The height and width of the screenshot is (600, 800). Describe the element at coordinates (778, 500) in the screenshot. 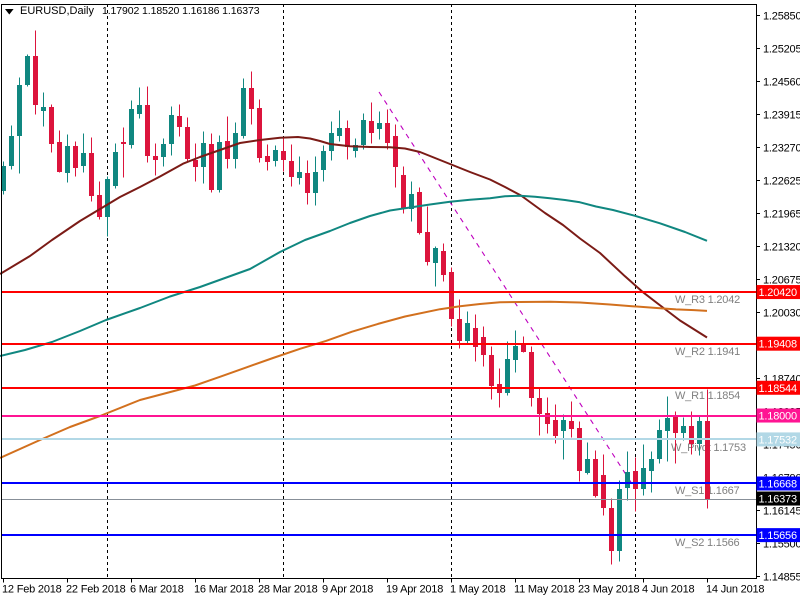

I see `price-tag-text: 1.16373` at that location.